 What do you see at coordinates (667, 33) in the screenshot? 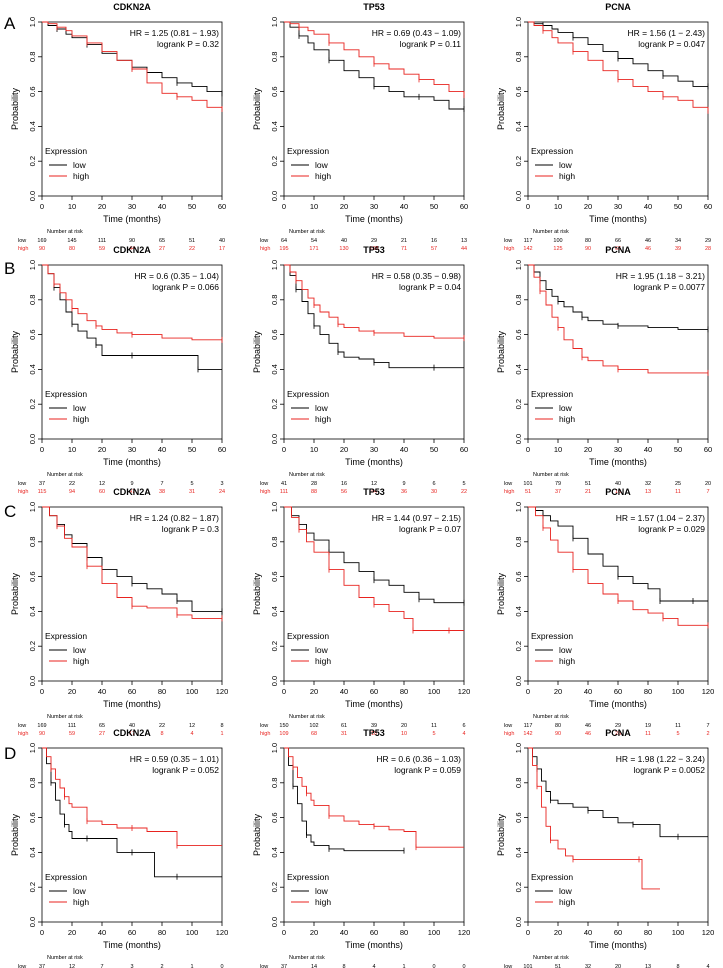
I see `hr-annotation: HR = 1.56 (1 − 2.43)` at bounding box center [667, 33].